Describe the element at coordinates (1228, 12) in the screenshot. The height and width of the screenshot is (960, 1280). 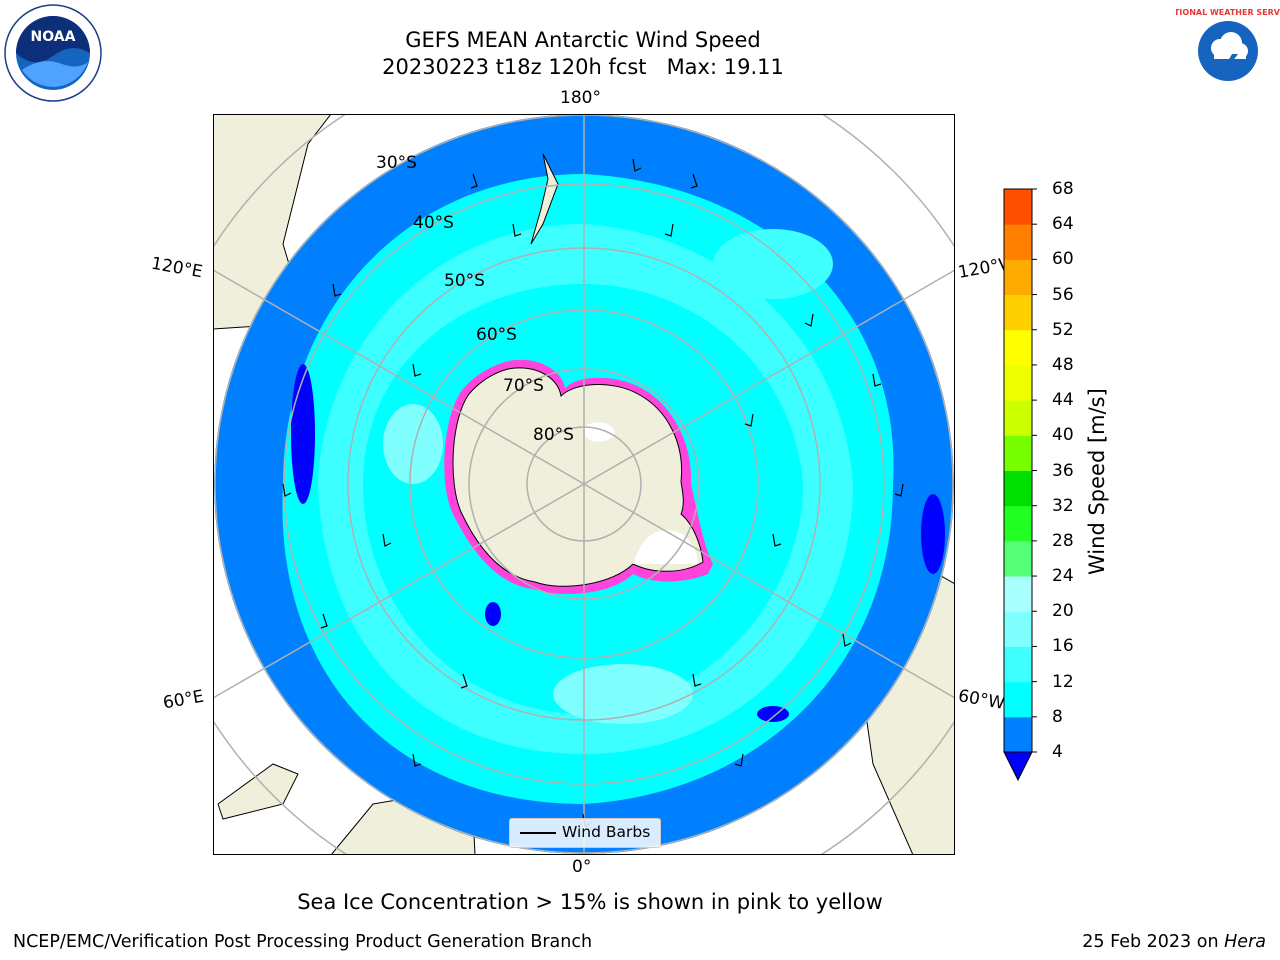
I see `nws-logo-text: NATIONAL WEATHER SERVICE` at that location.